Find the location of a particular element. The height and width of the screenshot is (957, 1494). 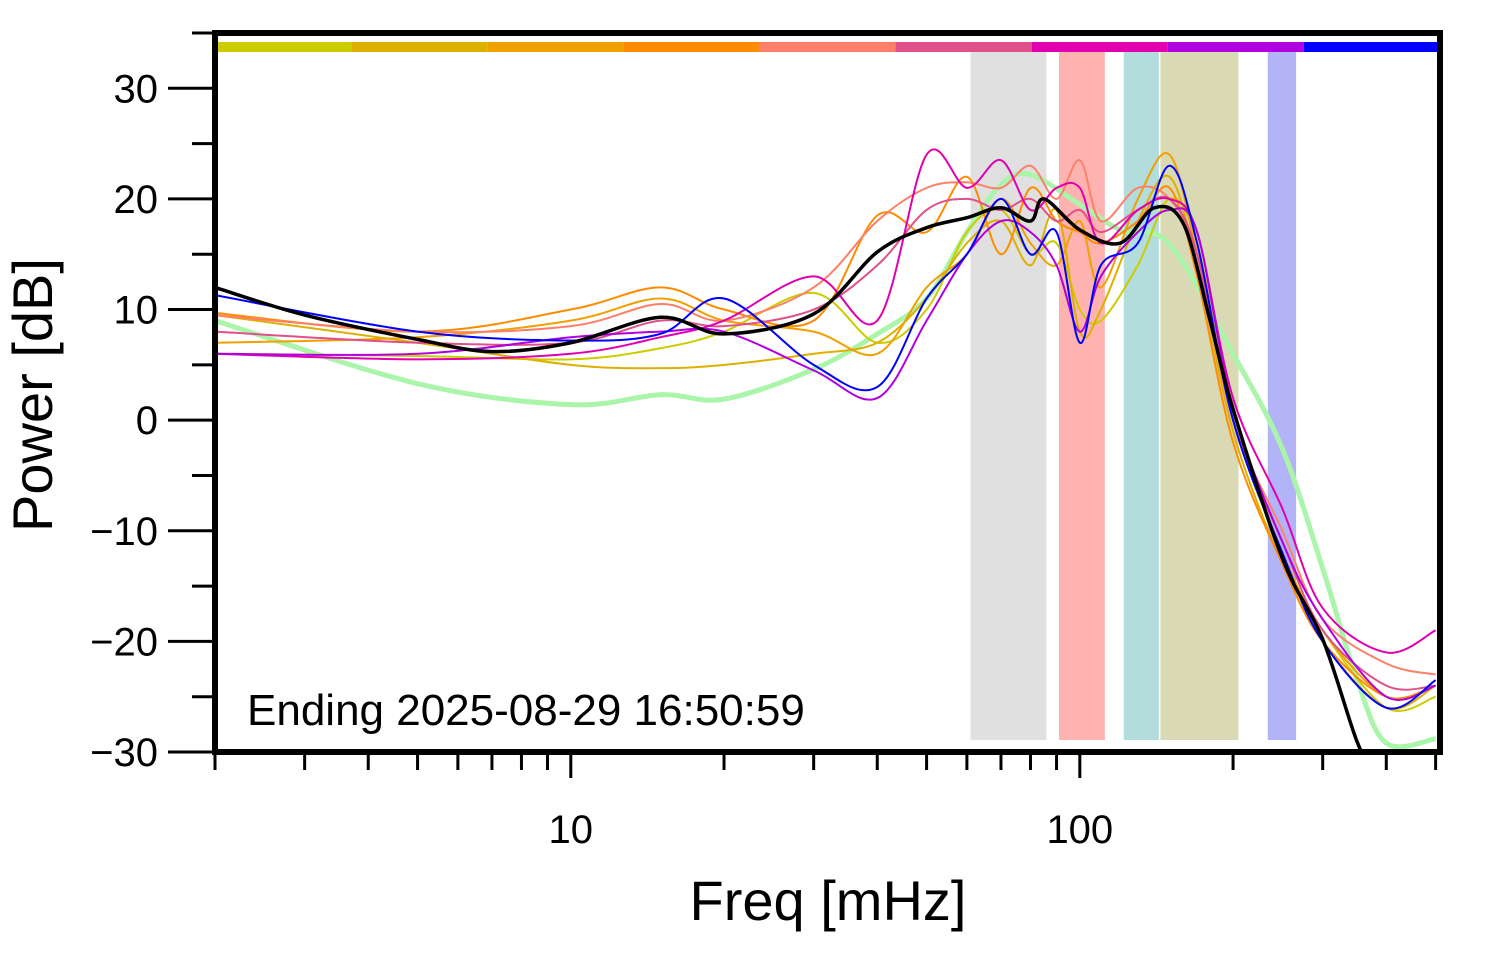

y-tick-label: −20 is located at coordinates (124, 642).